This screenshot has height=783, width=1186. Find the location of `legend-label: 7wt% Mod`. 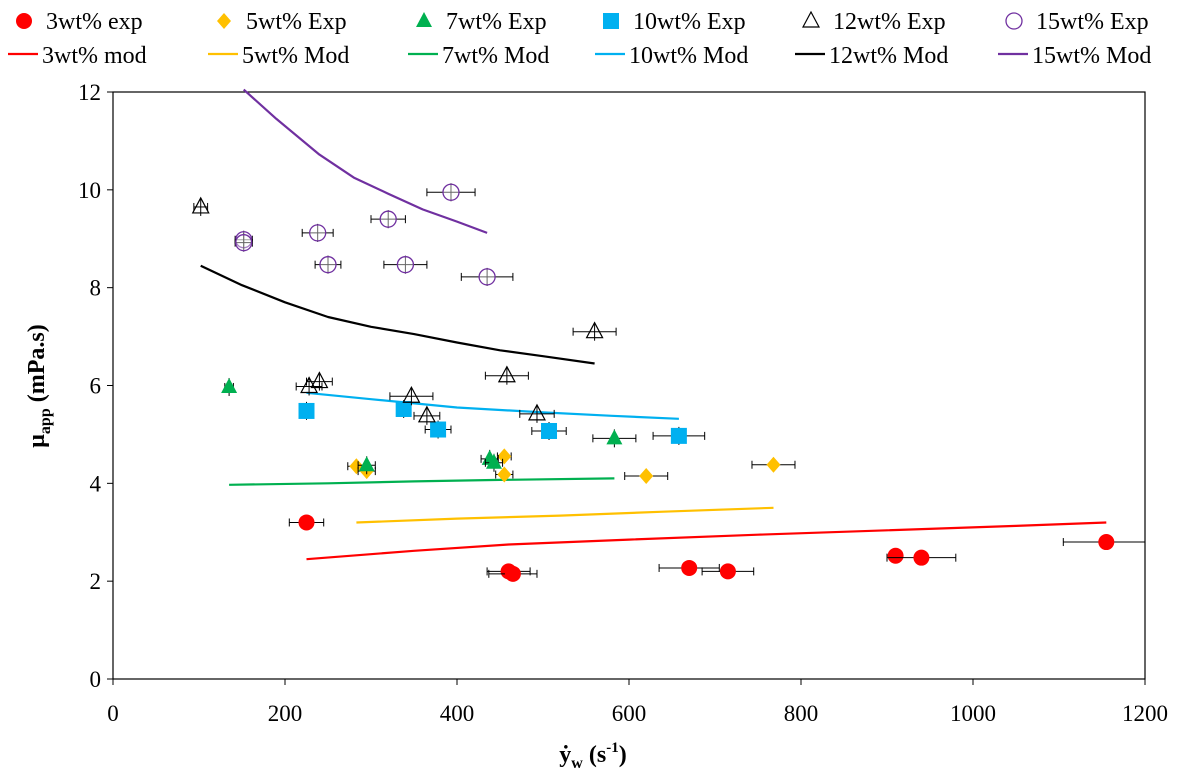

legend-label: 7wt% Mod is located at coordinates (495, 56).